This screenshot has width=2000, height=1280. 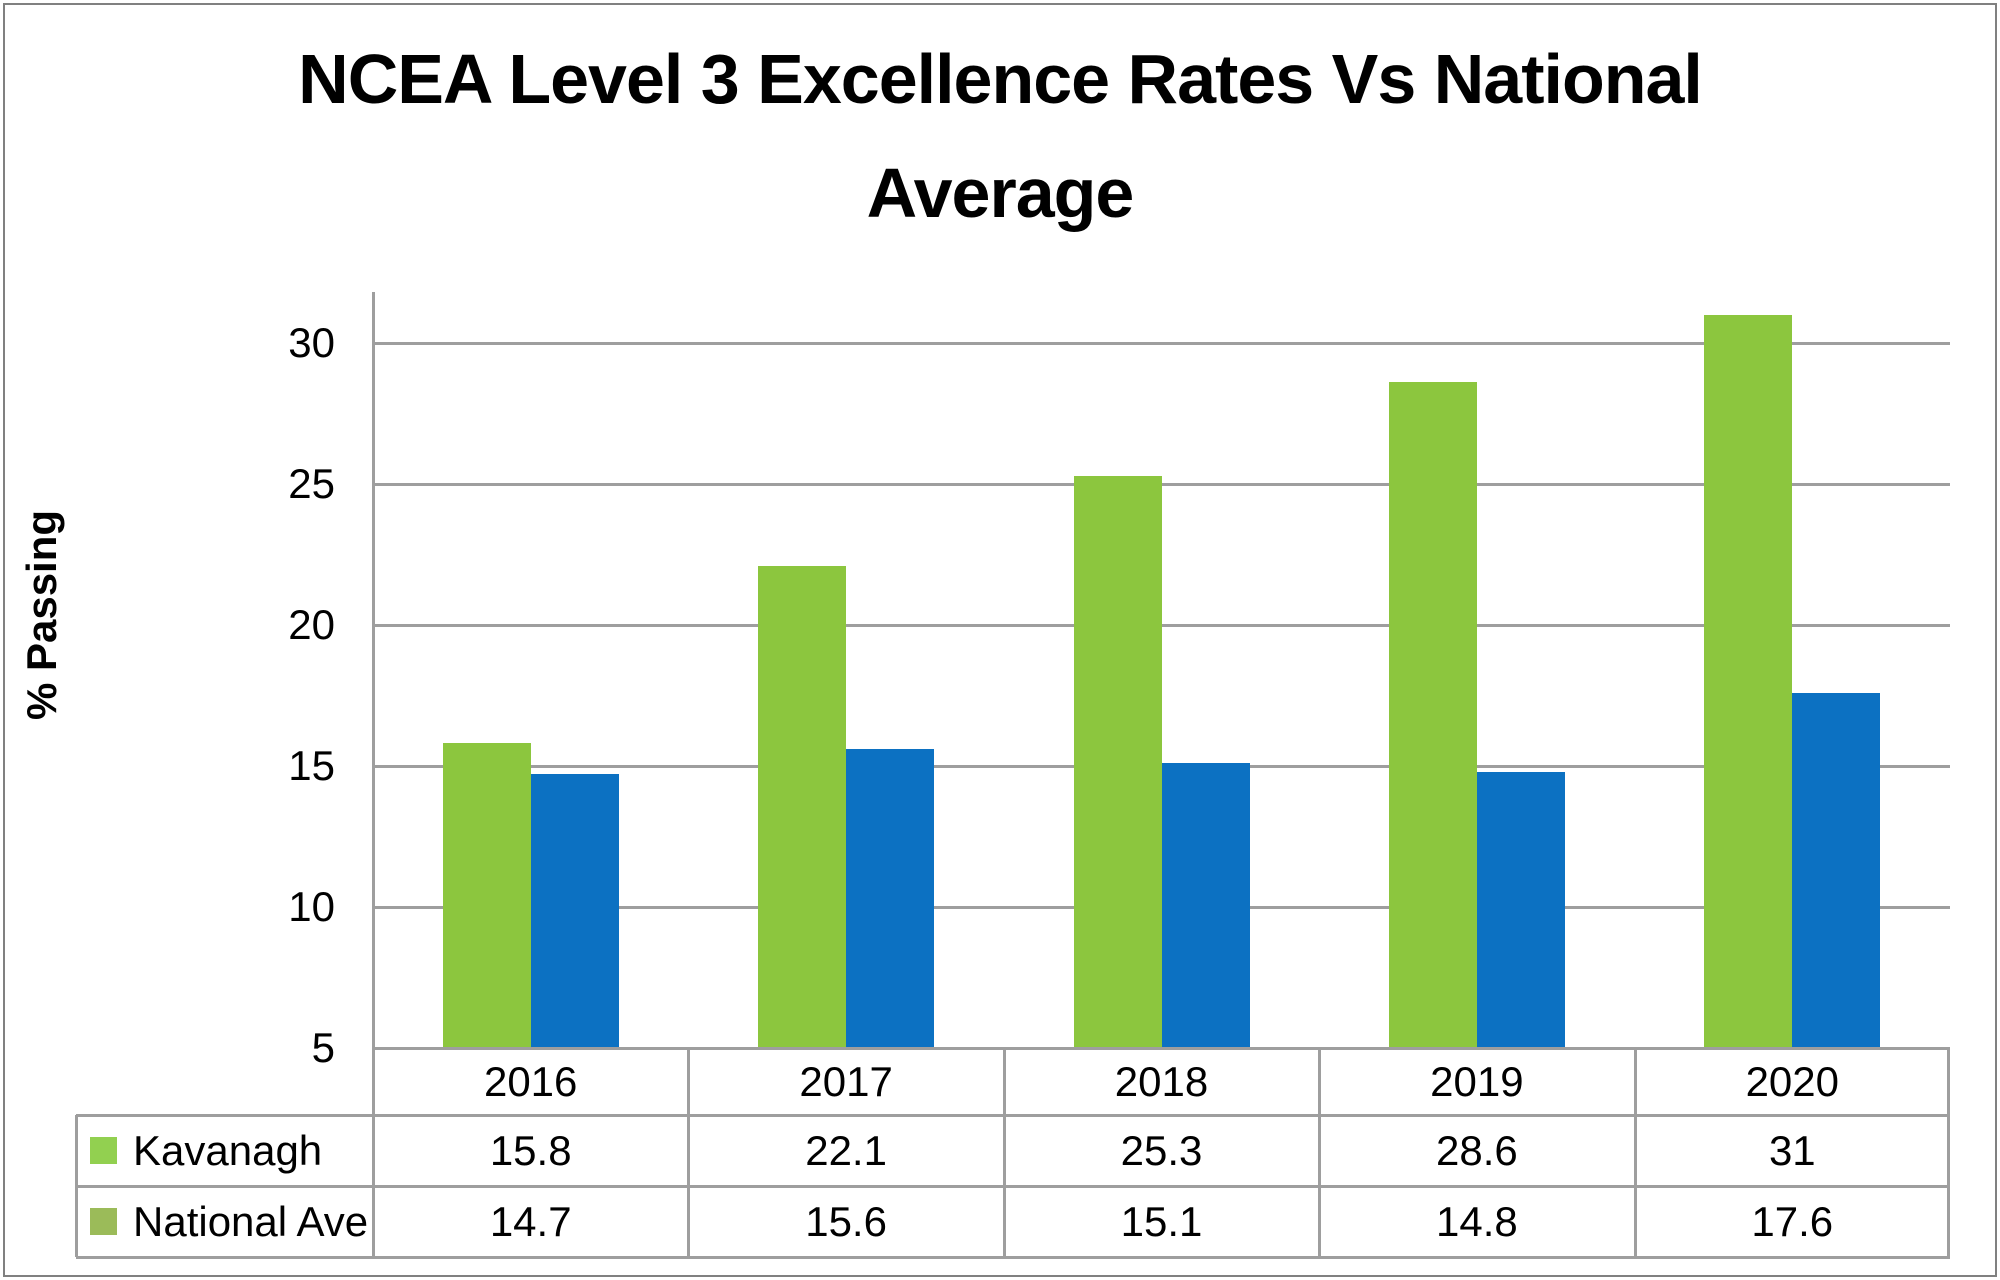 I want to click on y-tick-label-5: 5, so click(x=323, y=1047).